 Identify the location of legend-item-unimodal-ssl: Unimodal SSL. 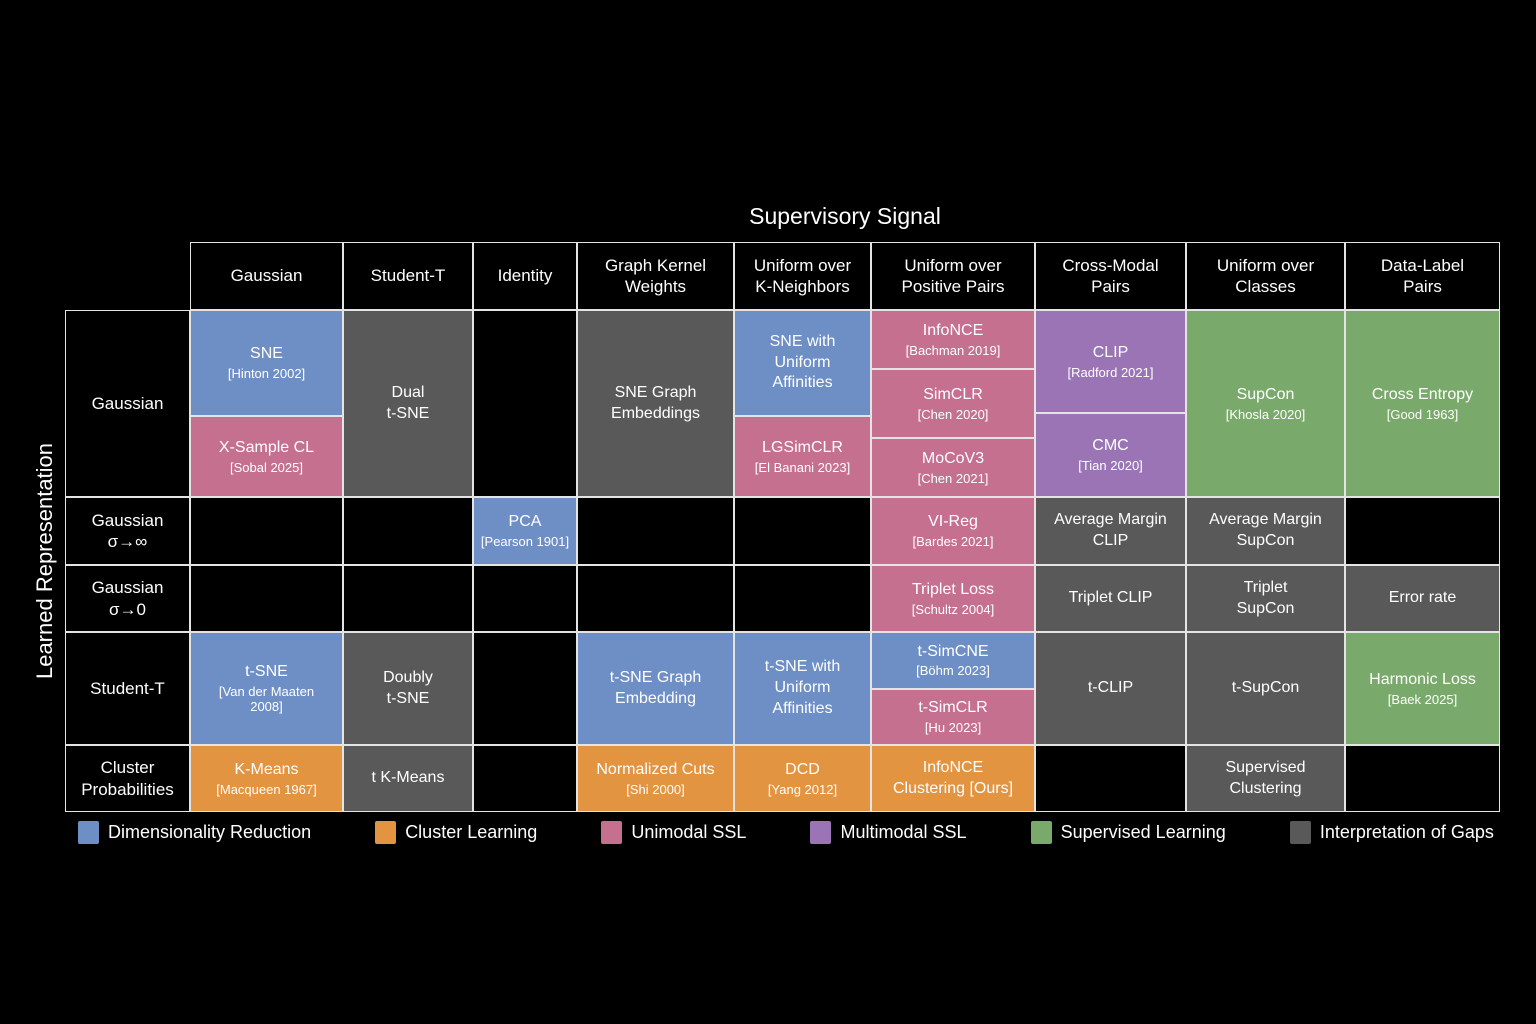
(674, 832).